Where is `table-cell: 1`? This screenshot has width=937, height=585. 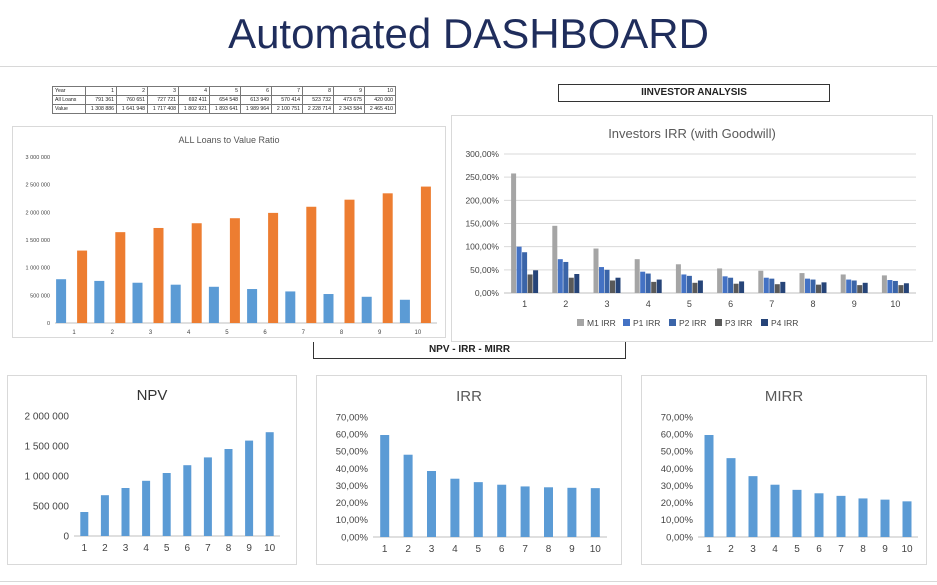 table-cell: 1 is located at coordinates (101, 91).